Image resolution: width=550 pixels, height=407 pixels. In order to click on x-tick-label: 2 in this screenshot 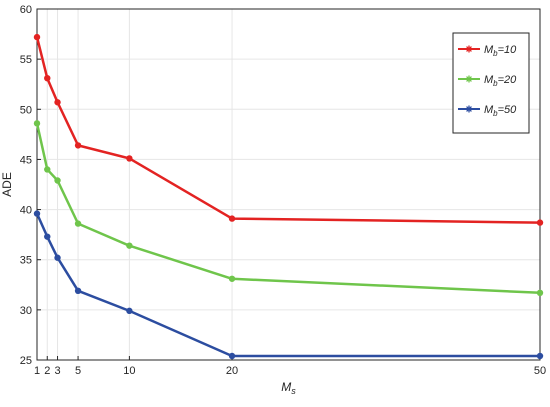, I will do `click(47, 371)`.